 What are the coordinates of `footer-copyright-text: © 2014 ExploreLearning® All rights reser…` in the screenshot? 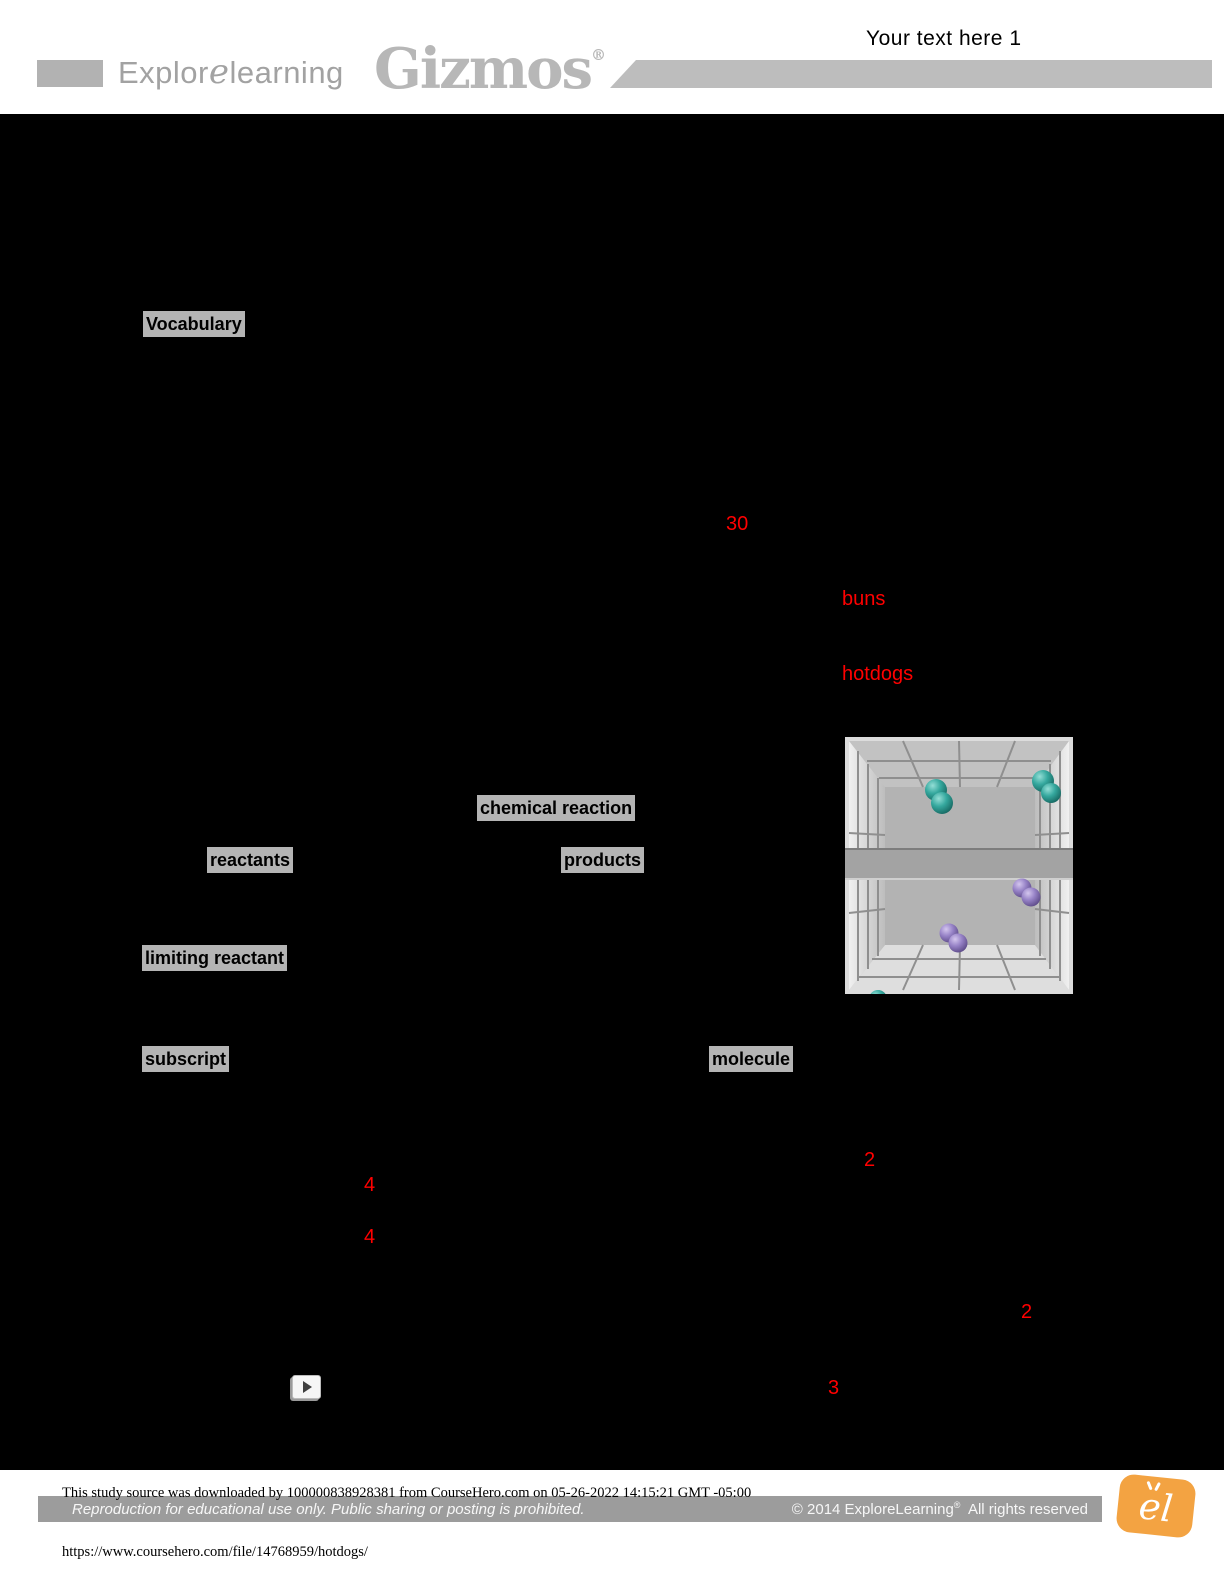 It's located at (939, 1509).